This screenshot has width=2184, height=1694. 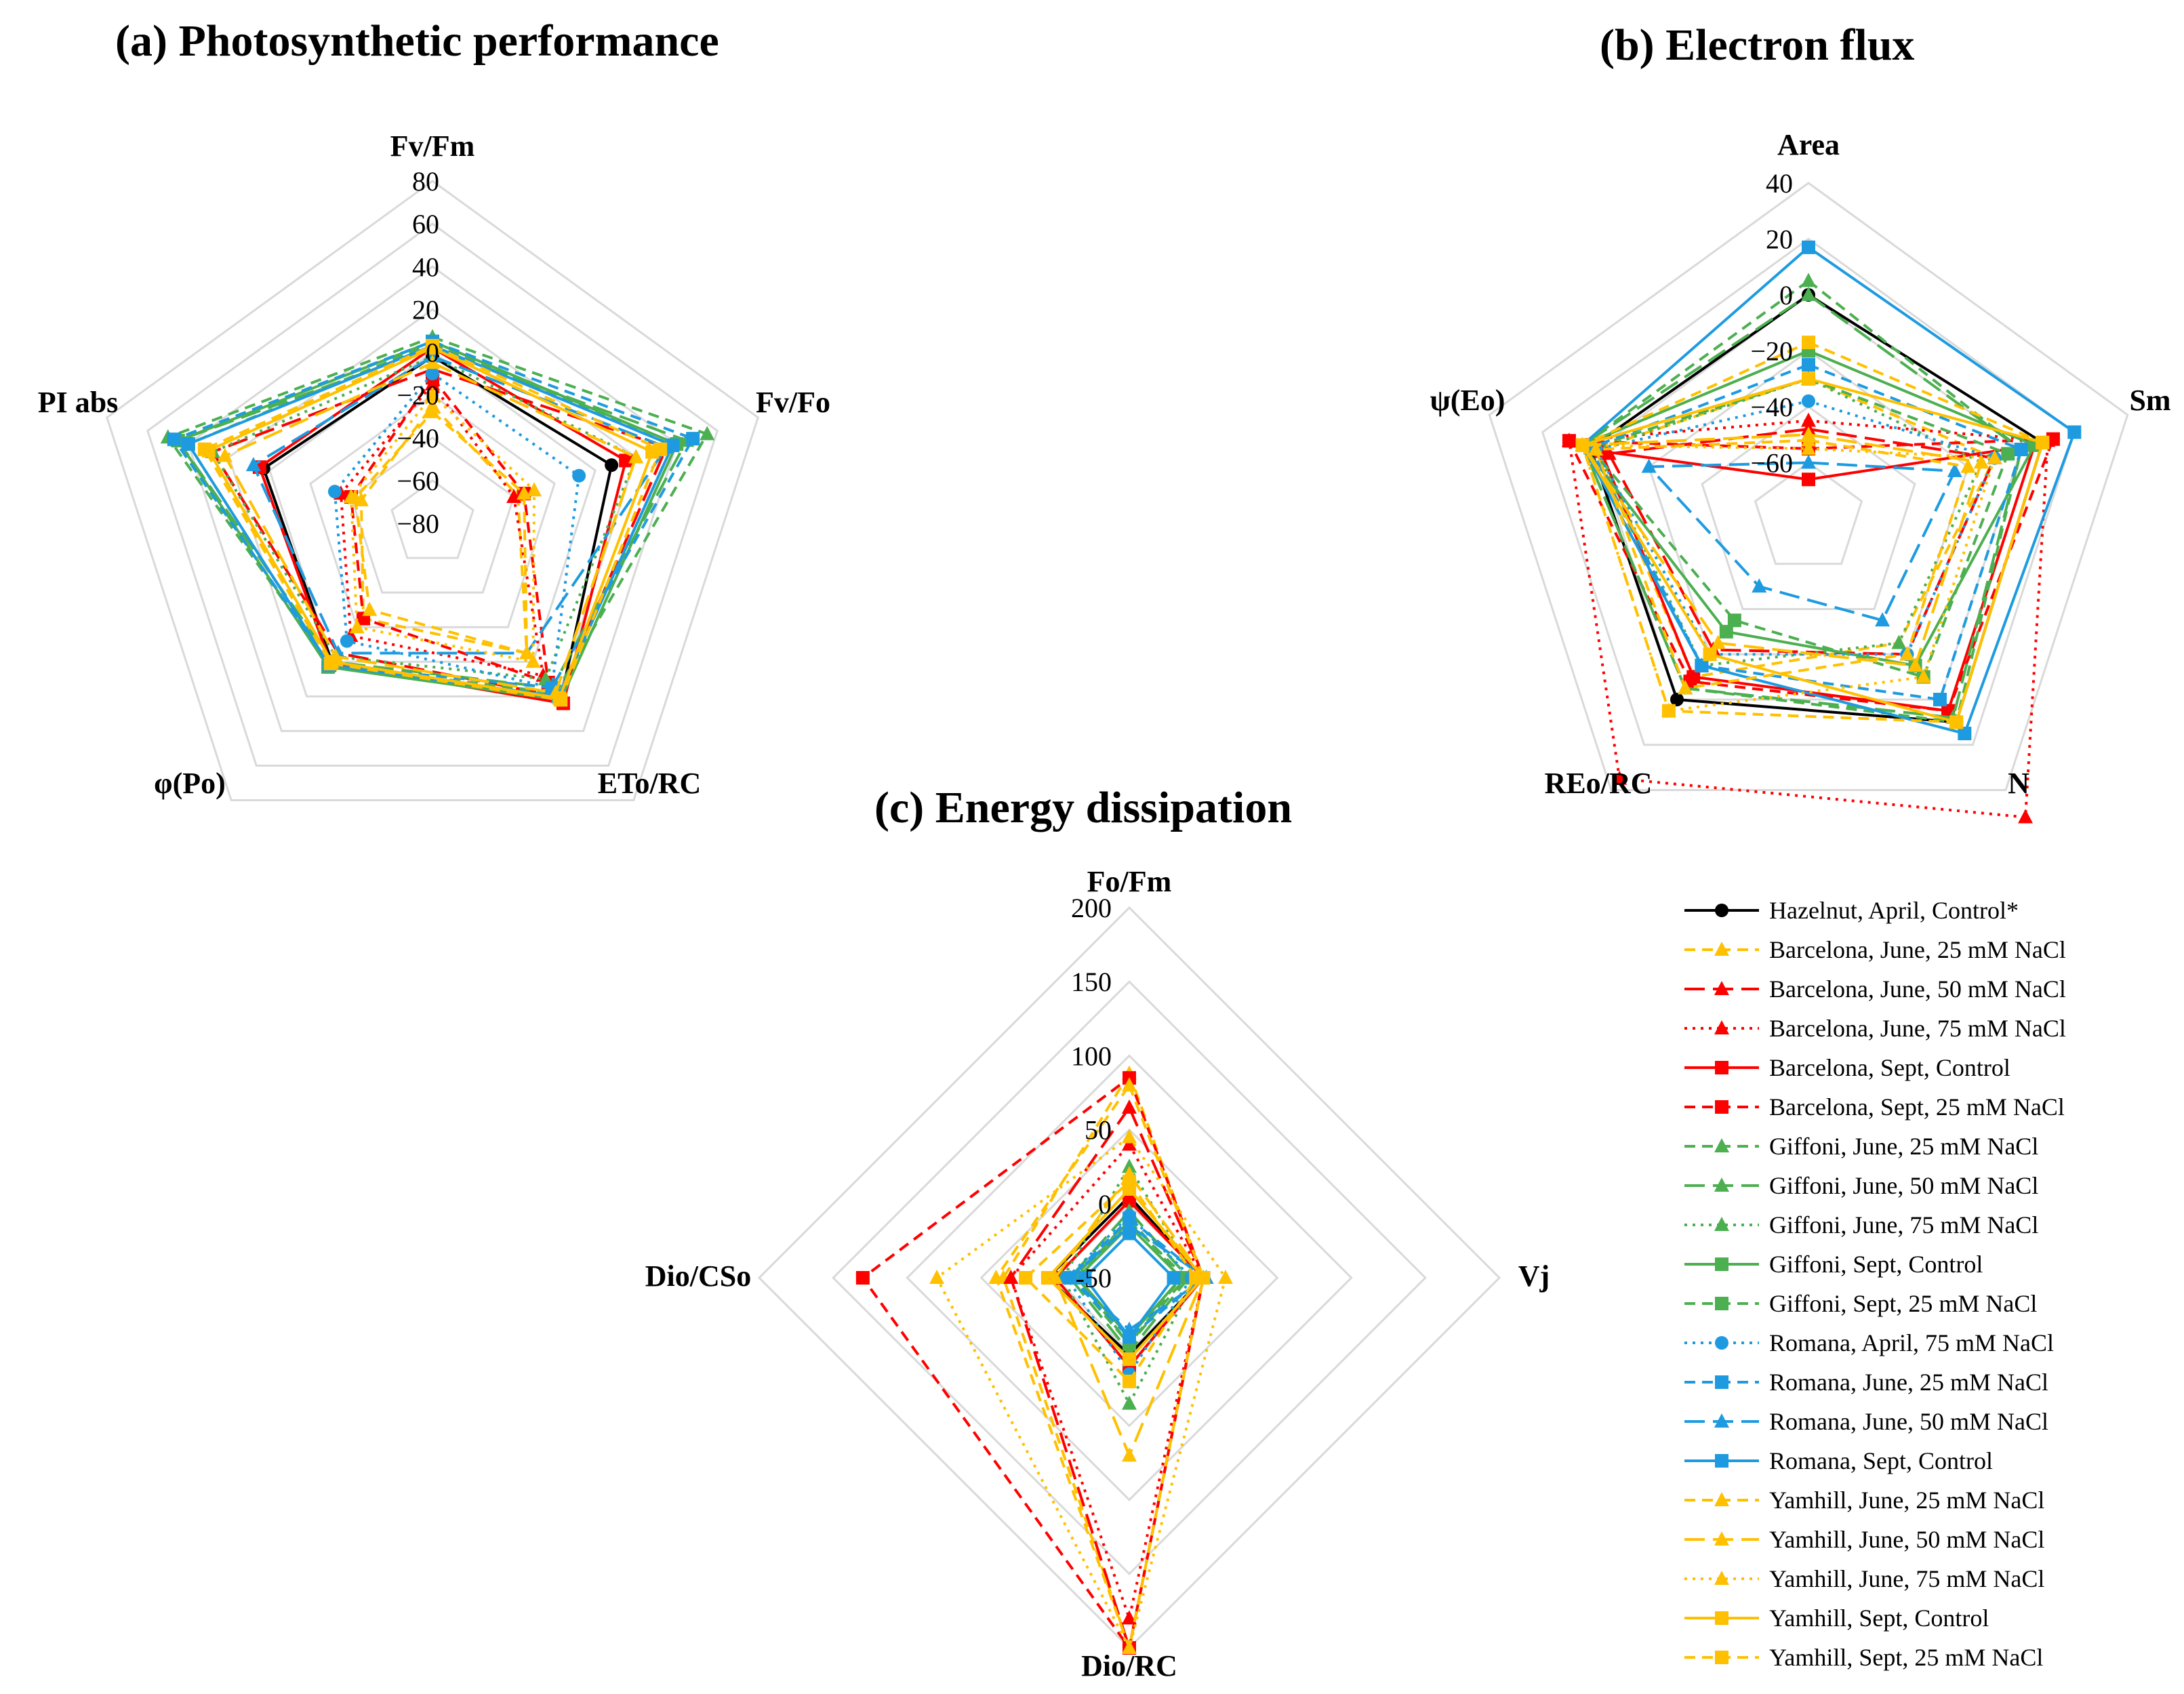 What do you see at coordinates (1861, 1225) in the screenshot?
I see `legend-item: Giffoni, June, 75 mM NaCl` at bounding box center [1861, 1225].